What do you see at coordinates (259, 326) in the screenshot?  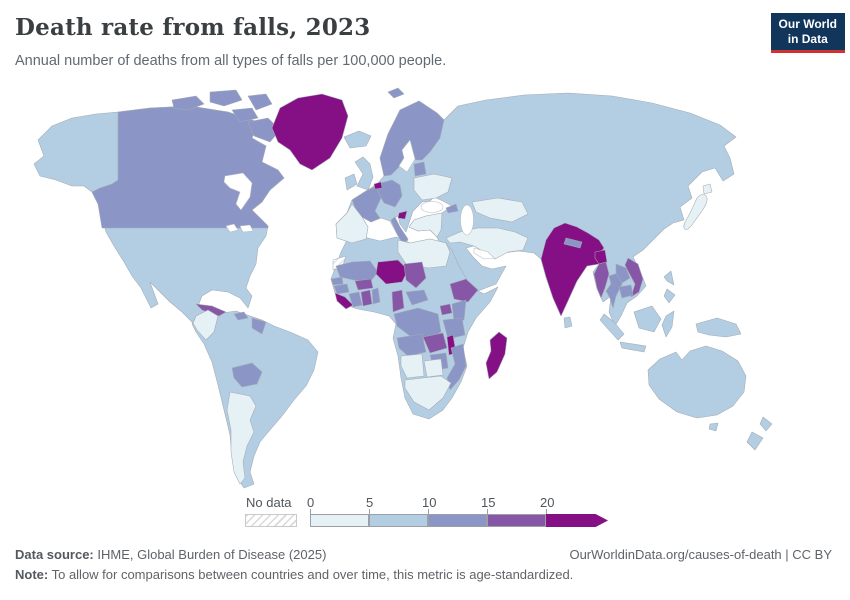 I see `country-guyana` at bounding box center [259, 326].